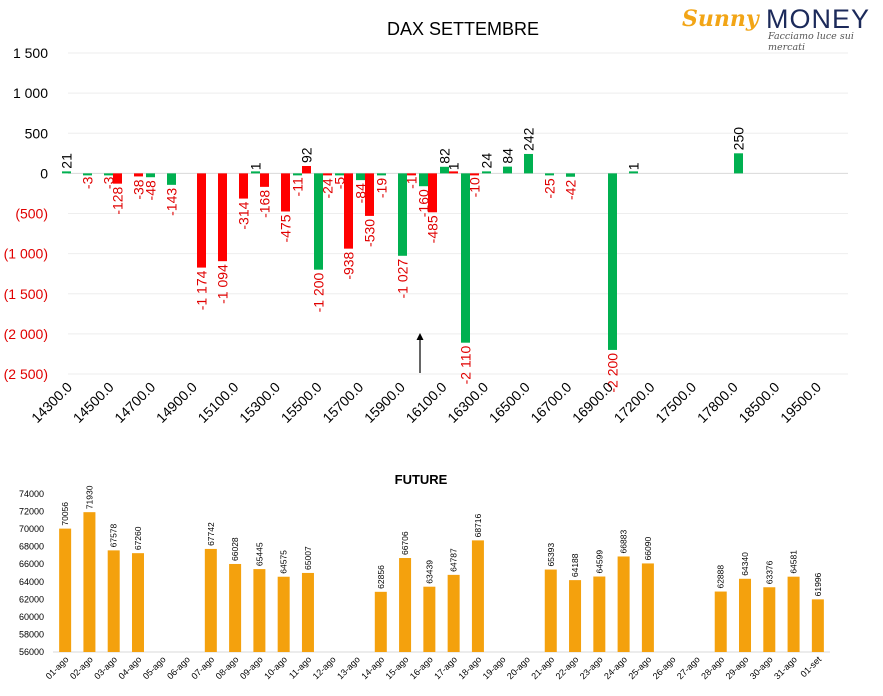  Describe the element at coordinates (31, 634) in the screenshot. I see `y-tick-label: 58000` at that location.